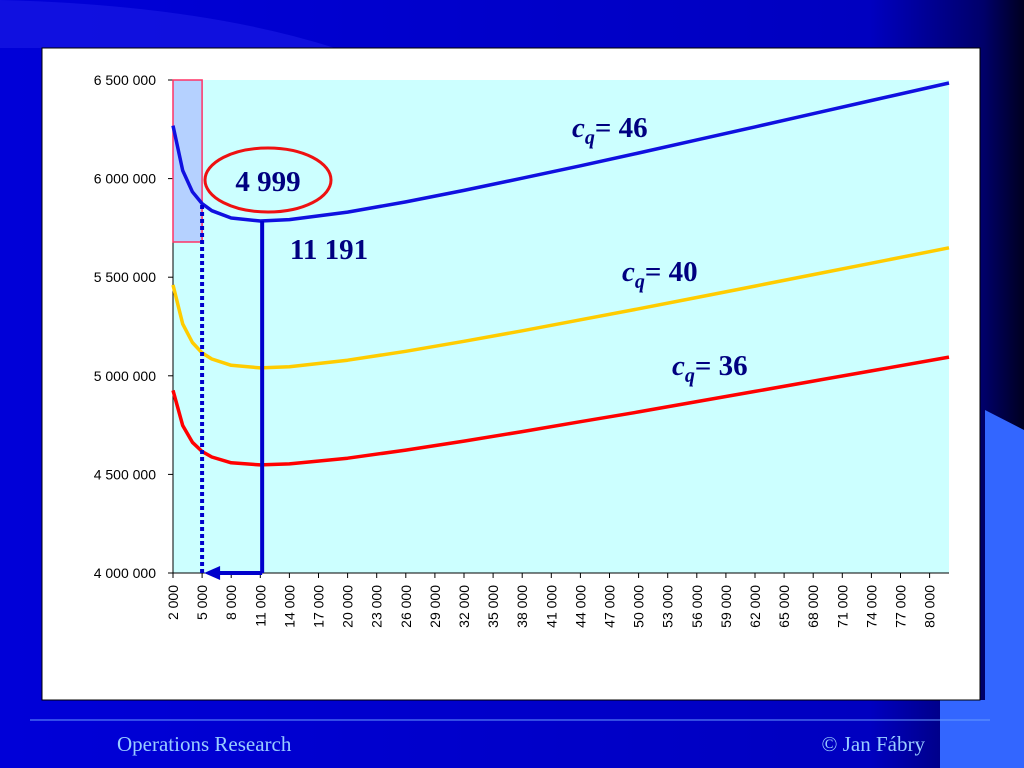 The height and width of the screenshot is (768, 1024). Describe the element at coordinates (639, 606) in the screenshot. I see `x-tick-label: 50 000` at that location.